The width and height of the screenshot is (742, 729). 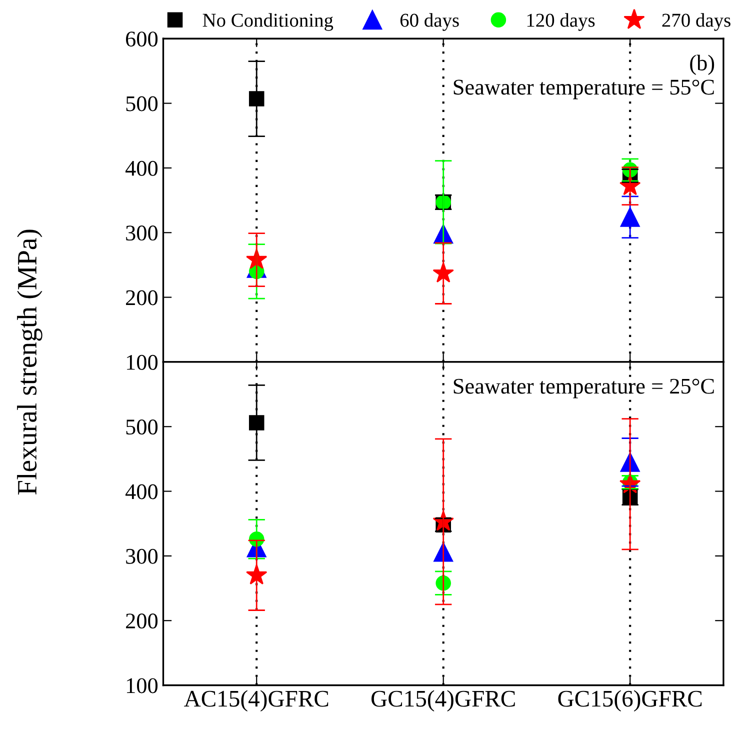 I want to click on x-tick-label: GC15(6)GFRC, so click(x=630, y=701).